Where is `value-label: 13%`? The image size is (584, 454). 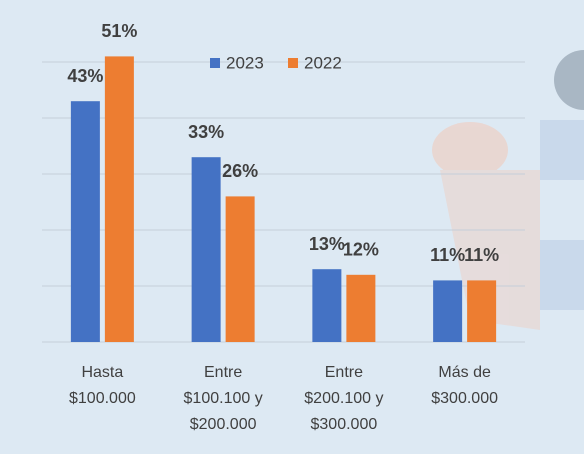
value-label: 13% is located at coordinates (327, 244).